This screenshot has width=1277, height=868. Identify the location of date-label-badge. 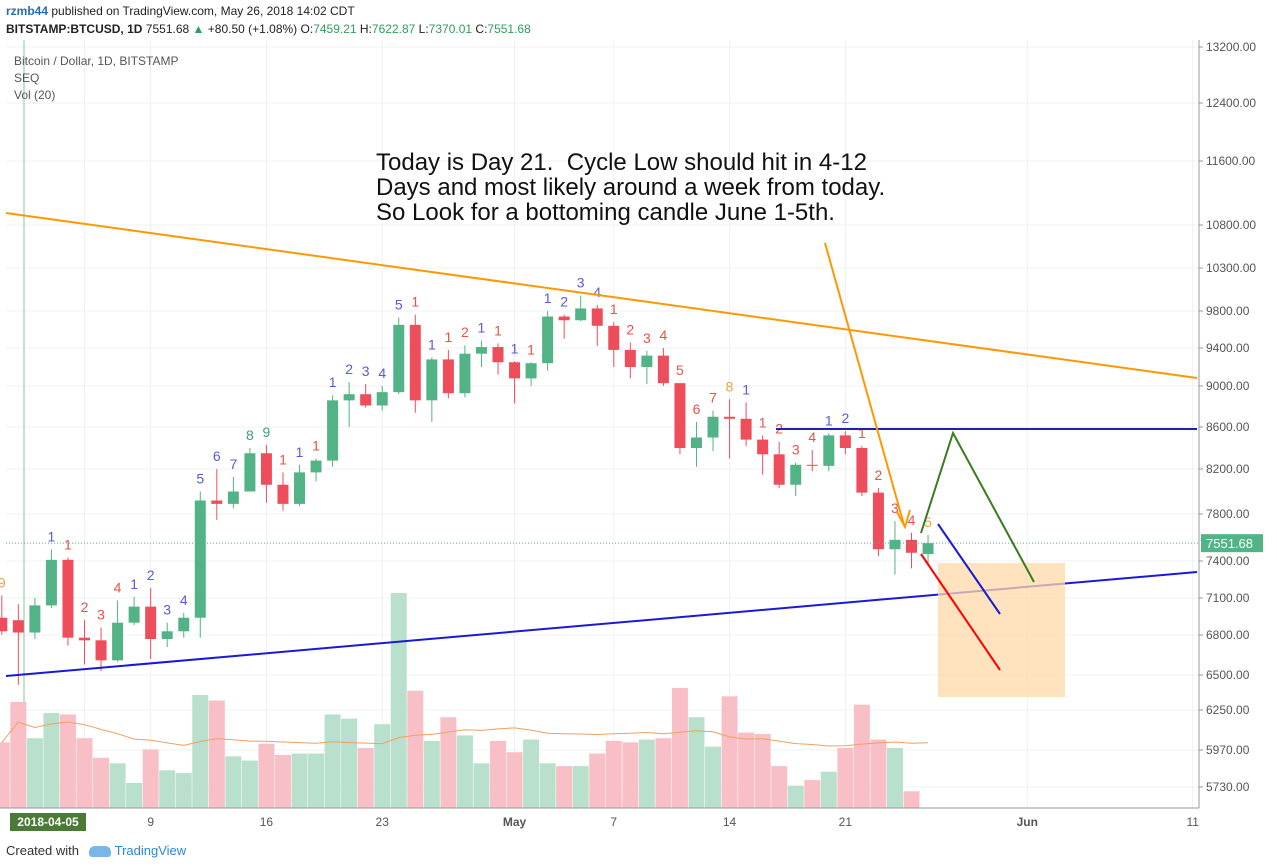
(48, 822).